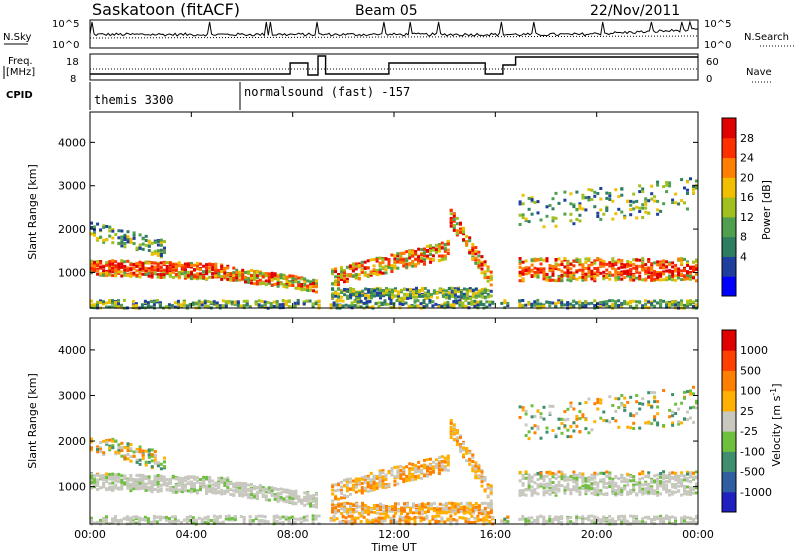  Describe the element at coordinates (658, 482) in the screenshot. I see `velocity-cell-1904` at that location.